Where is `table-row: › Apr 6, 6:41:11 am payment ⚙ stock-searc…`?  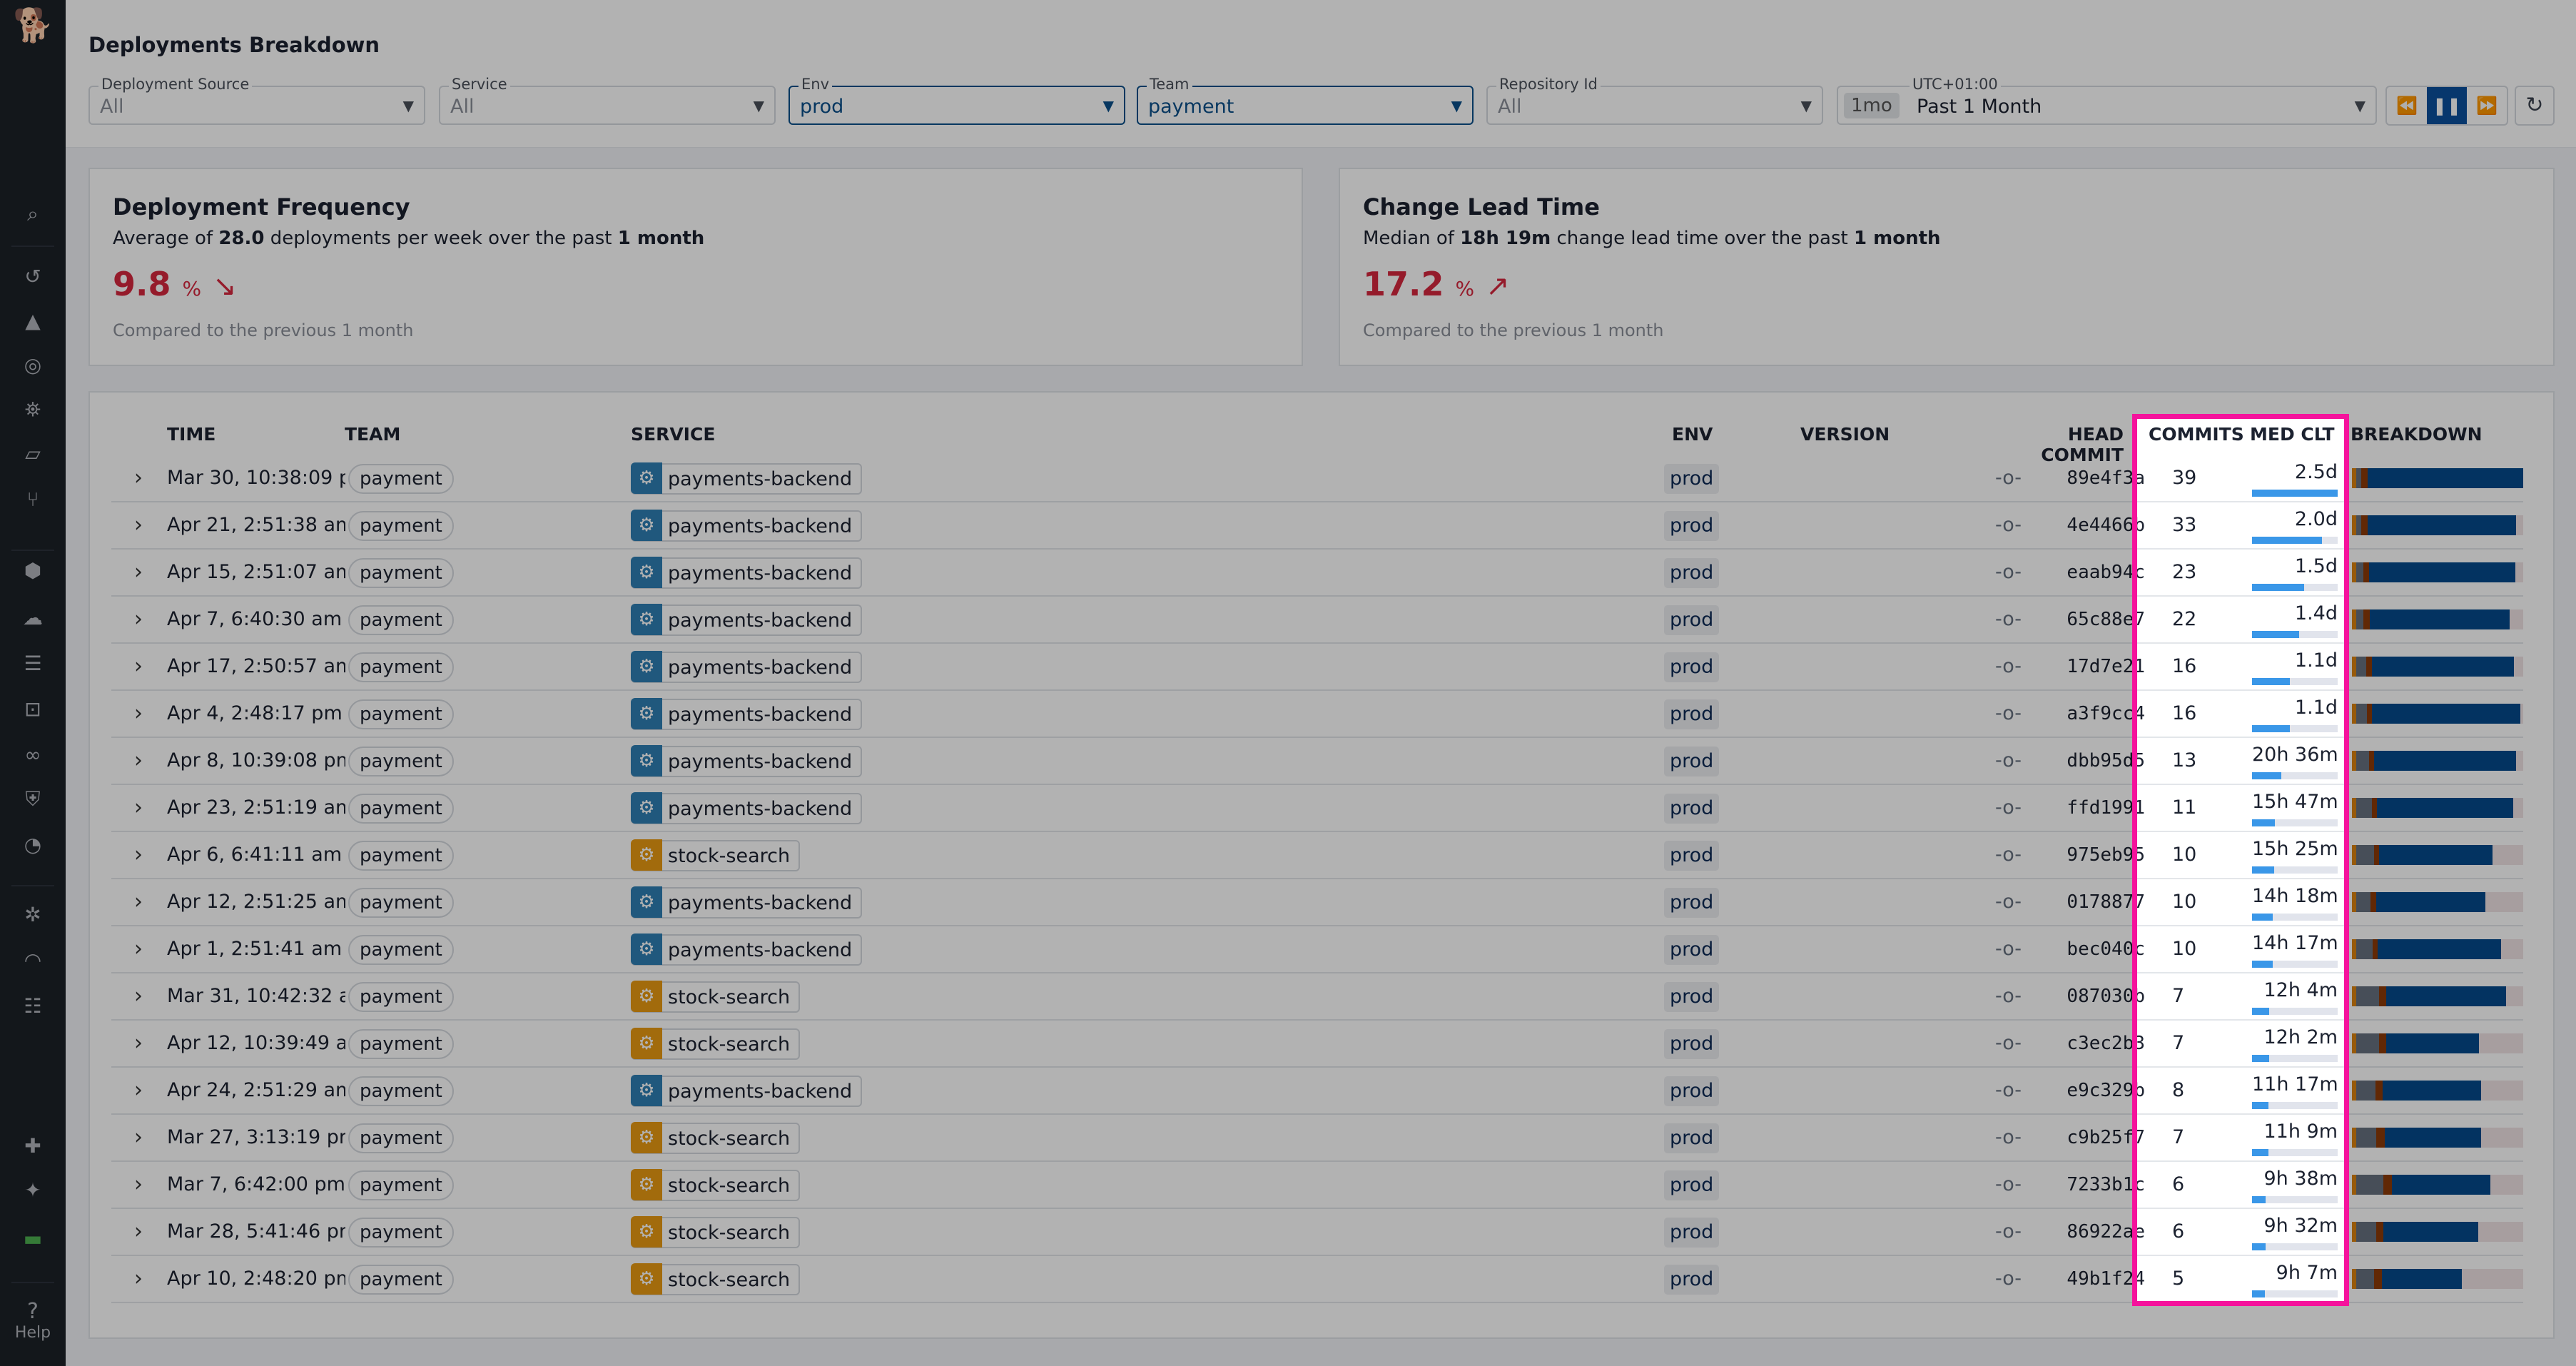 table-row: › Apr 6, 6:41:11 am payment ⚙ stock-searc… is located at coordinates (1317, 855).